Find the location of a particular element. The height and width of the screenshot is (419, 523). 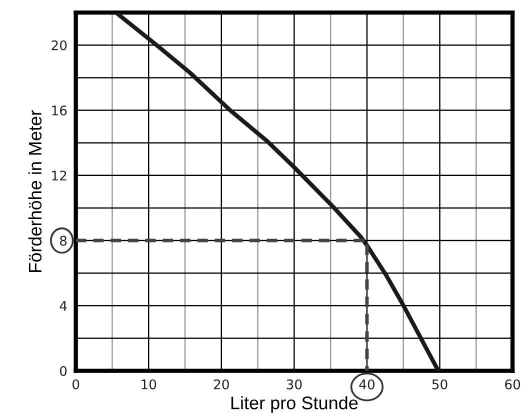

x-tick-label: 30 is located at coordinates (294, 384).